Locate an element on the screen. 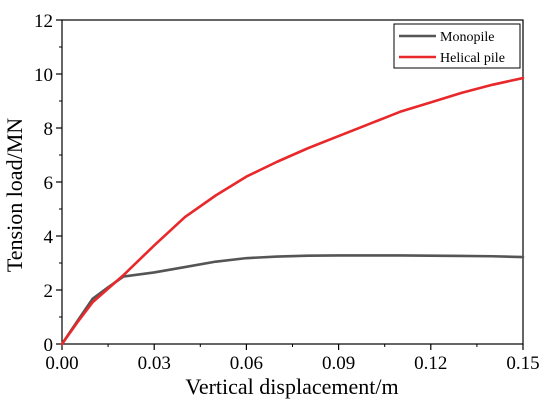  y-axis-label: Tension load/MN is located at coordinates (14, 195).